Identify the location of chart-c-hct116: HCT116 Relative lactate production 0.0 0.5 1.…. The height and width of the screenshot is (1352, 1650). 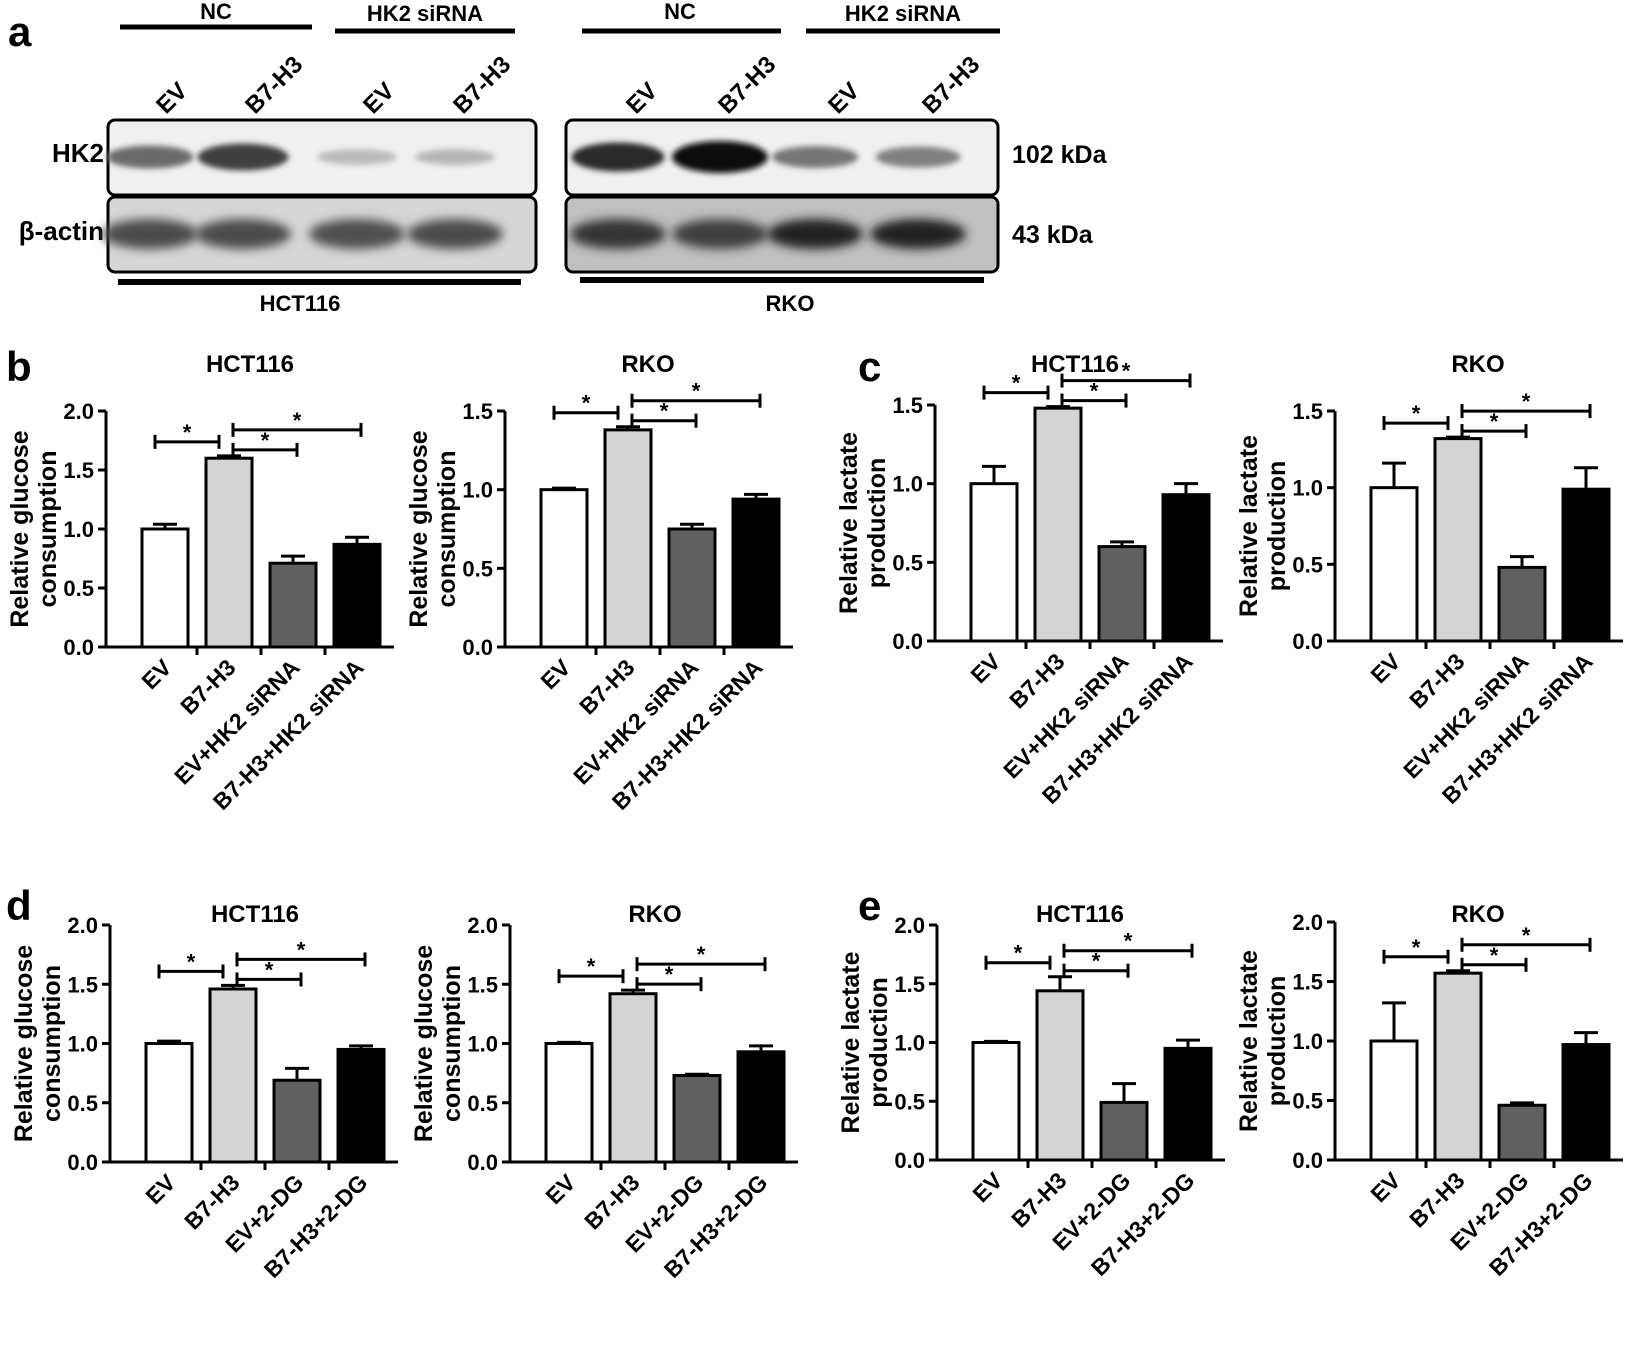
(1029, 580).